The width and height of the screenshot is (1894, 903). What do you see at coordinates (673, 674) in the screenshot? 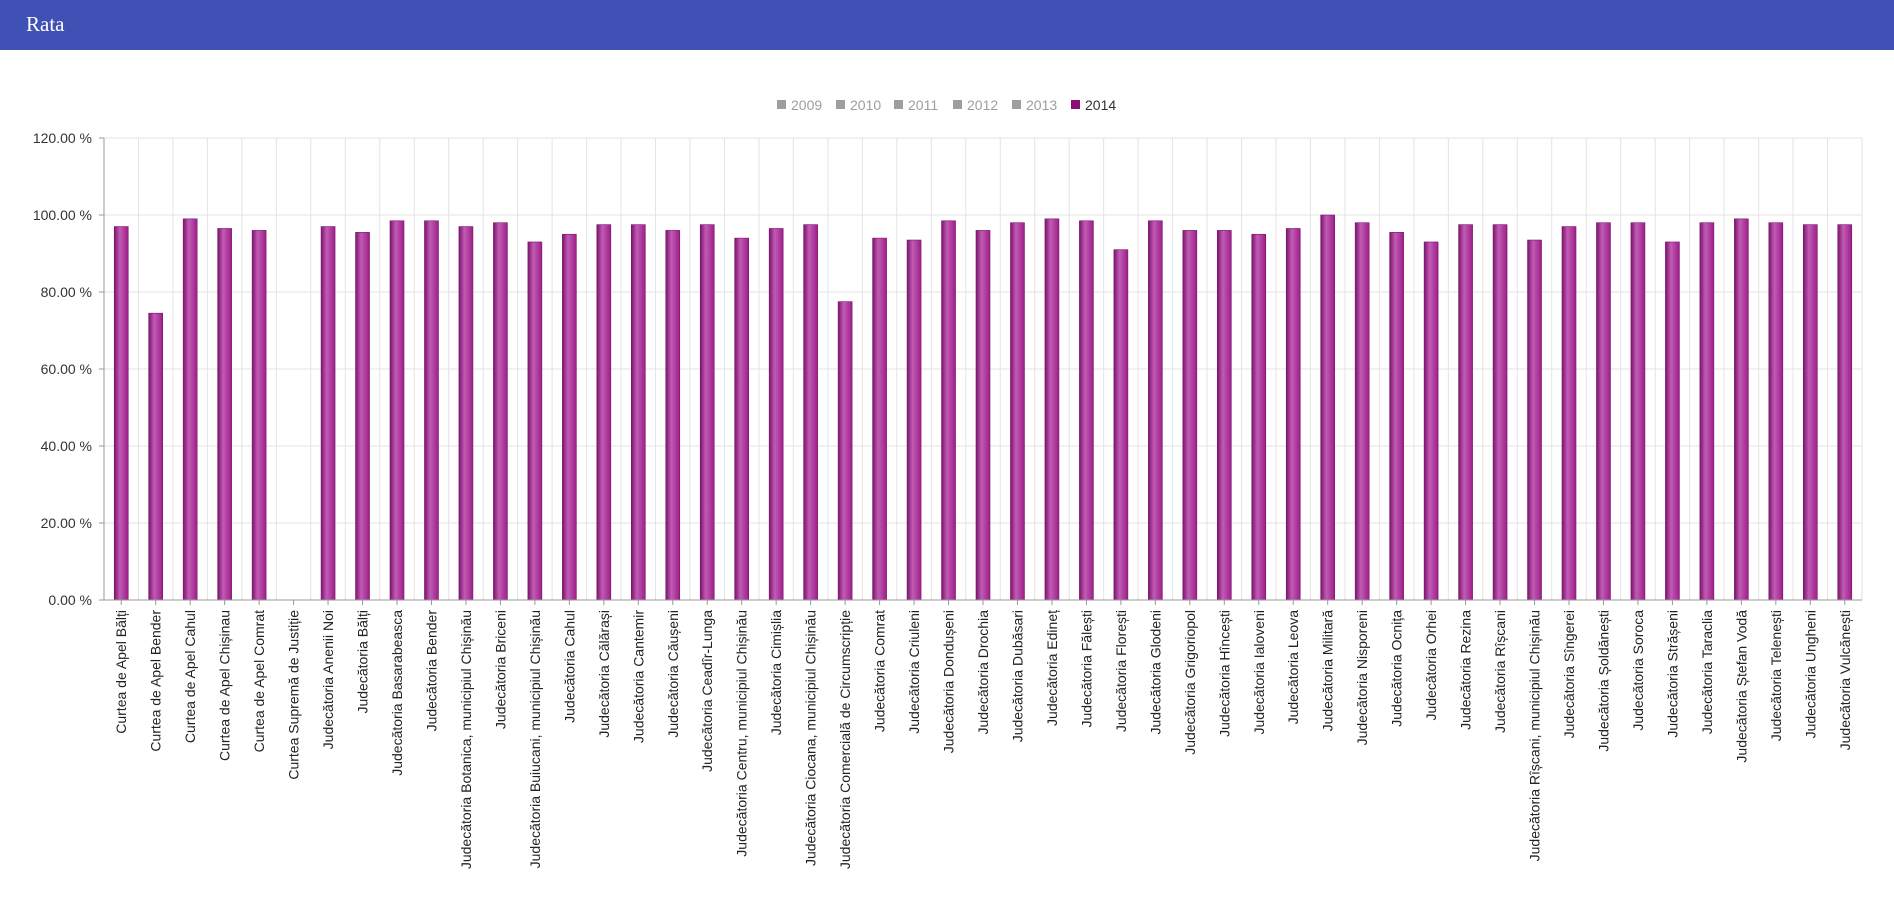
I see `x-category-label: Judecătoria Căușeni` at bounding box center [673, 674].